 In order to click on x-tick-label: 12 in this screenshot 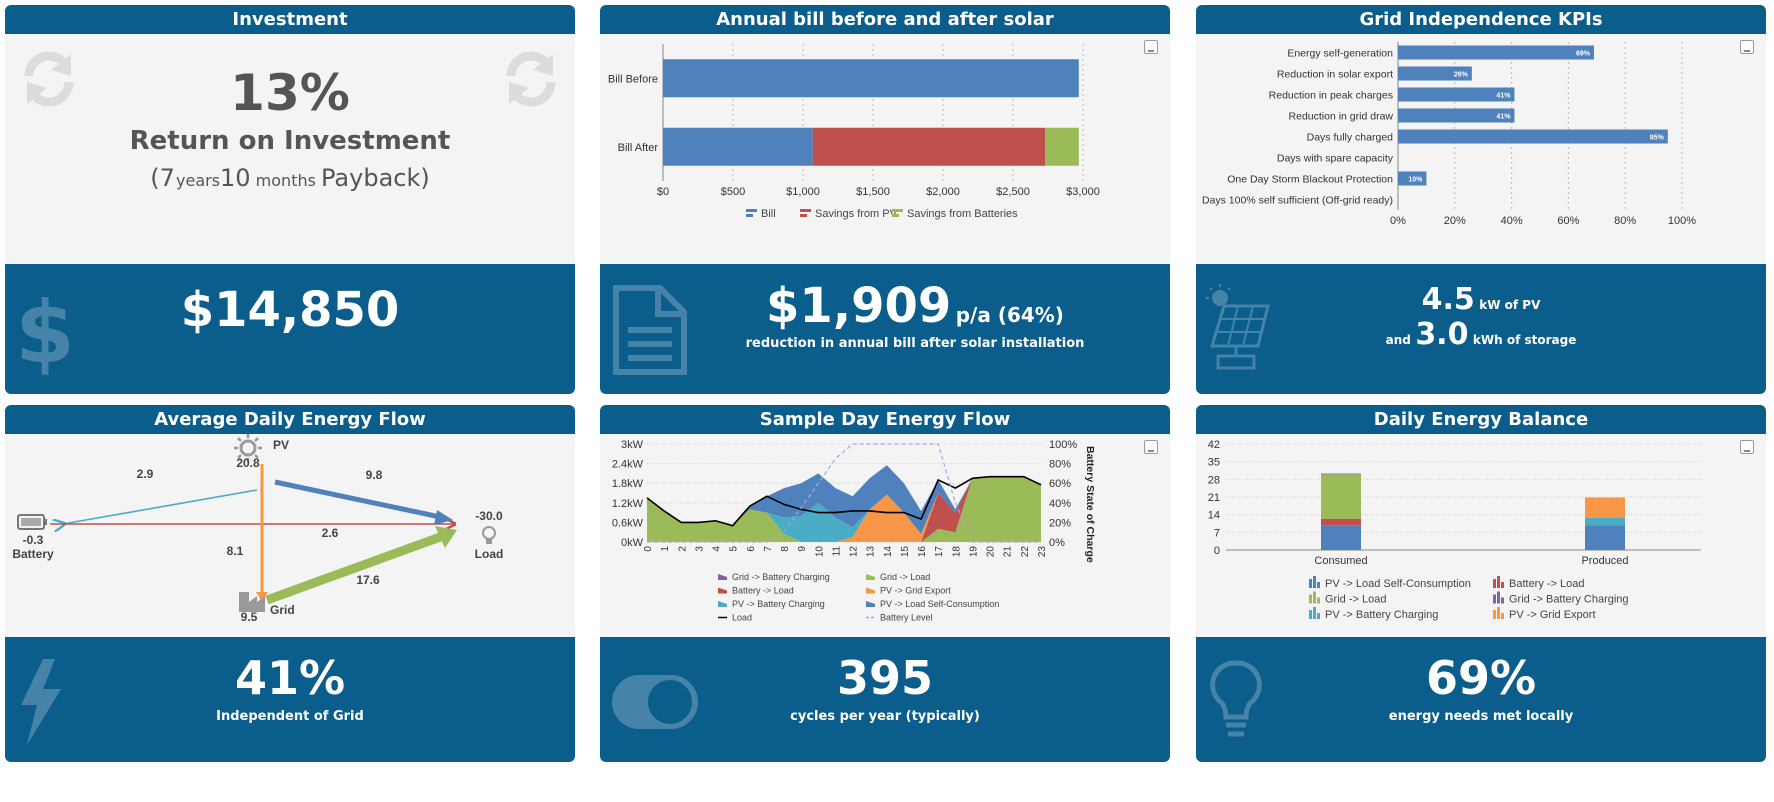, I will do `click(854, 552)`.